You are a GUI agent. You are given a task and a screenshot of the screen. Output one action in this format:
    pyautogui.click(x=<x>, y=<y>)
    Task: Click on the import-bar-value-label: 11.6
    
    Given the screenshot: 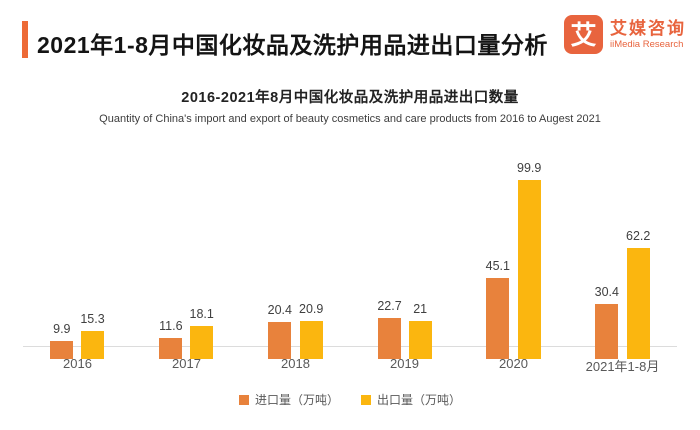 What is the action you would take?
    pyautogui.click(x=171, y=326)
    